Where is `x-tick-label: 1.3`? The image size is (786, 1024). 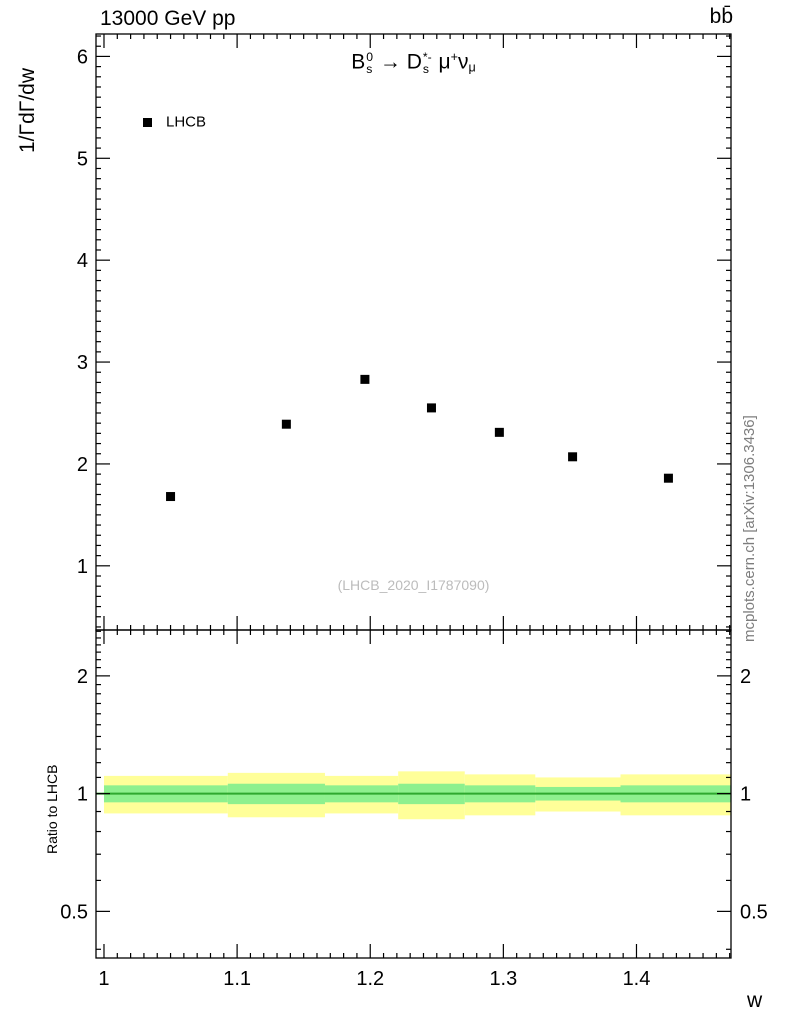 x-tick-label: 1.3 is located at coordinates (503, 979).